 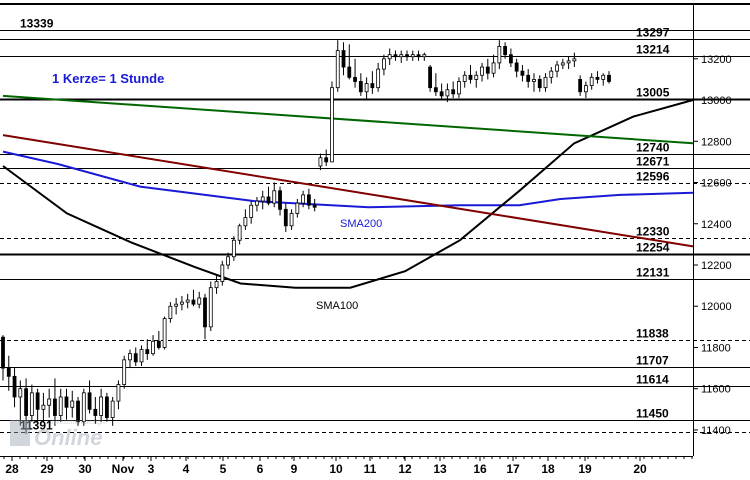 What do you see at coordinates (653, 93) in the screenshot?
I see `level-label-13005: 13005` at bounding box center [653, 93].